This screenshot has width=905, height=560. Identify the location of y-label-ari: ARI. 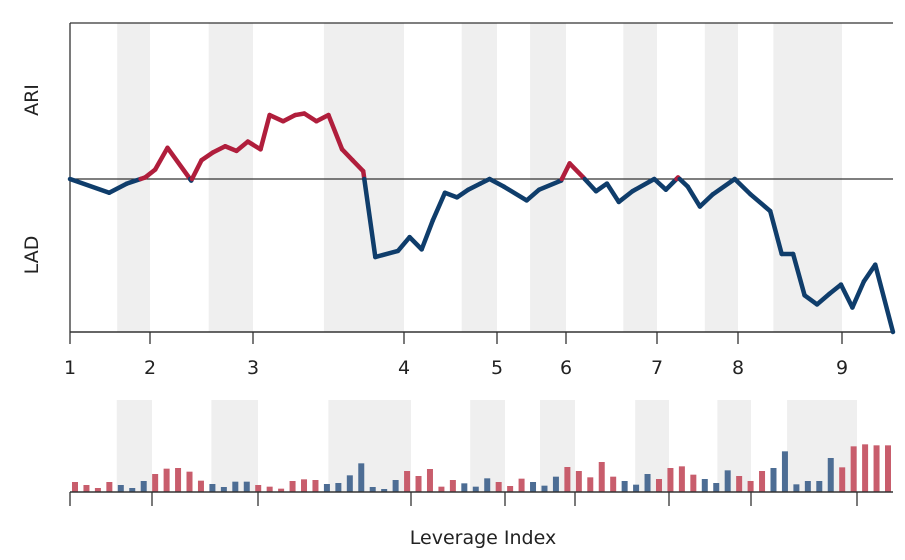
(32, 100).